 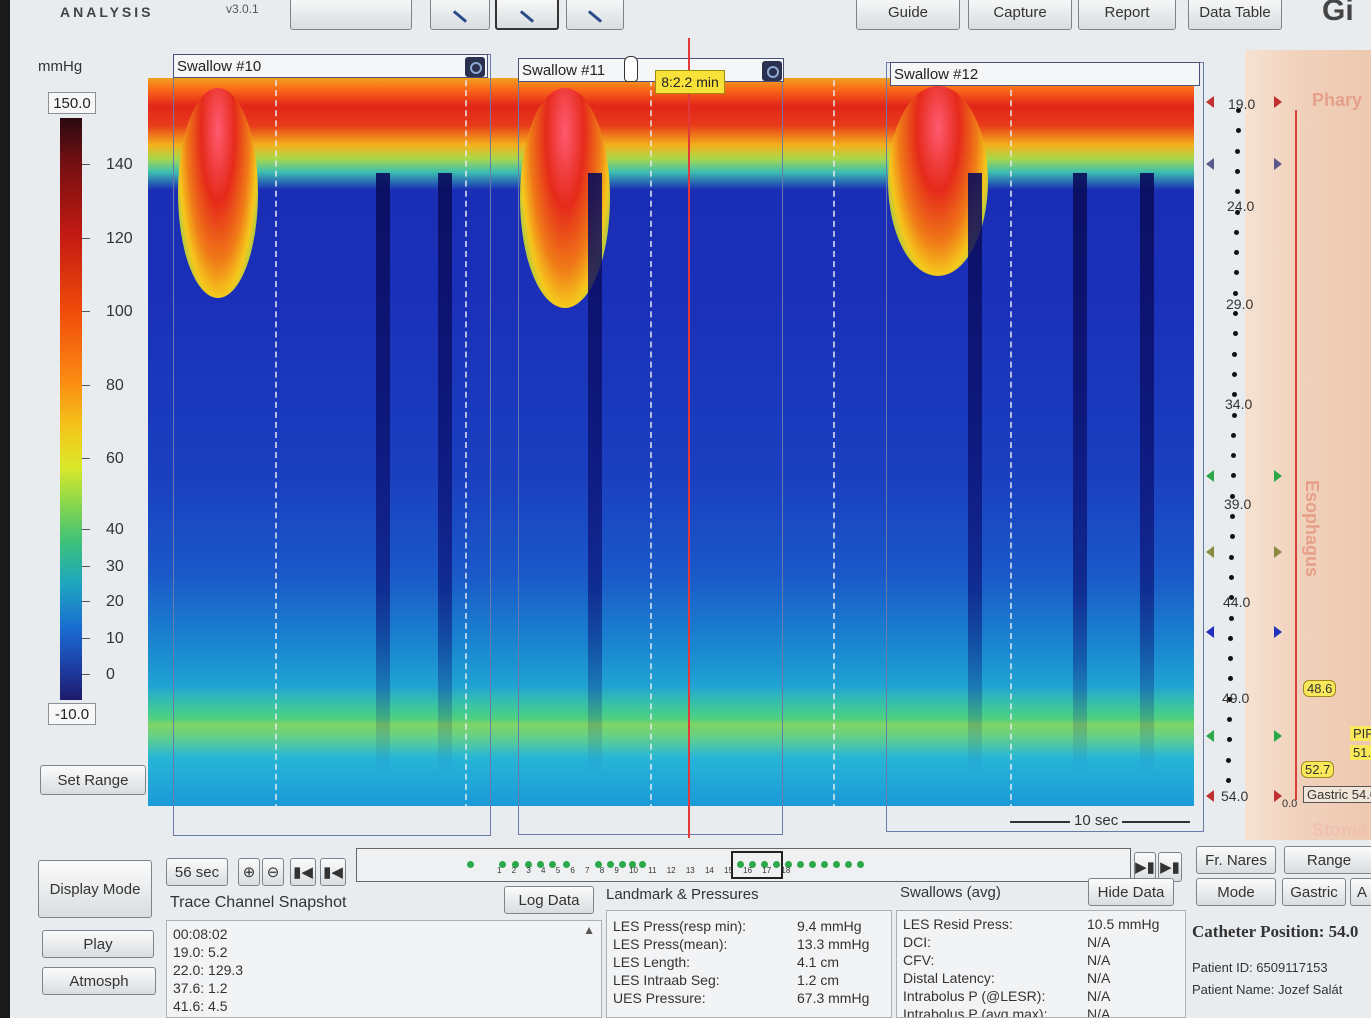 I want to click on landmark-row: LES Length: 4.1 cm, so click(x=749, y=962).